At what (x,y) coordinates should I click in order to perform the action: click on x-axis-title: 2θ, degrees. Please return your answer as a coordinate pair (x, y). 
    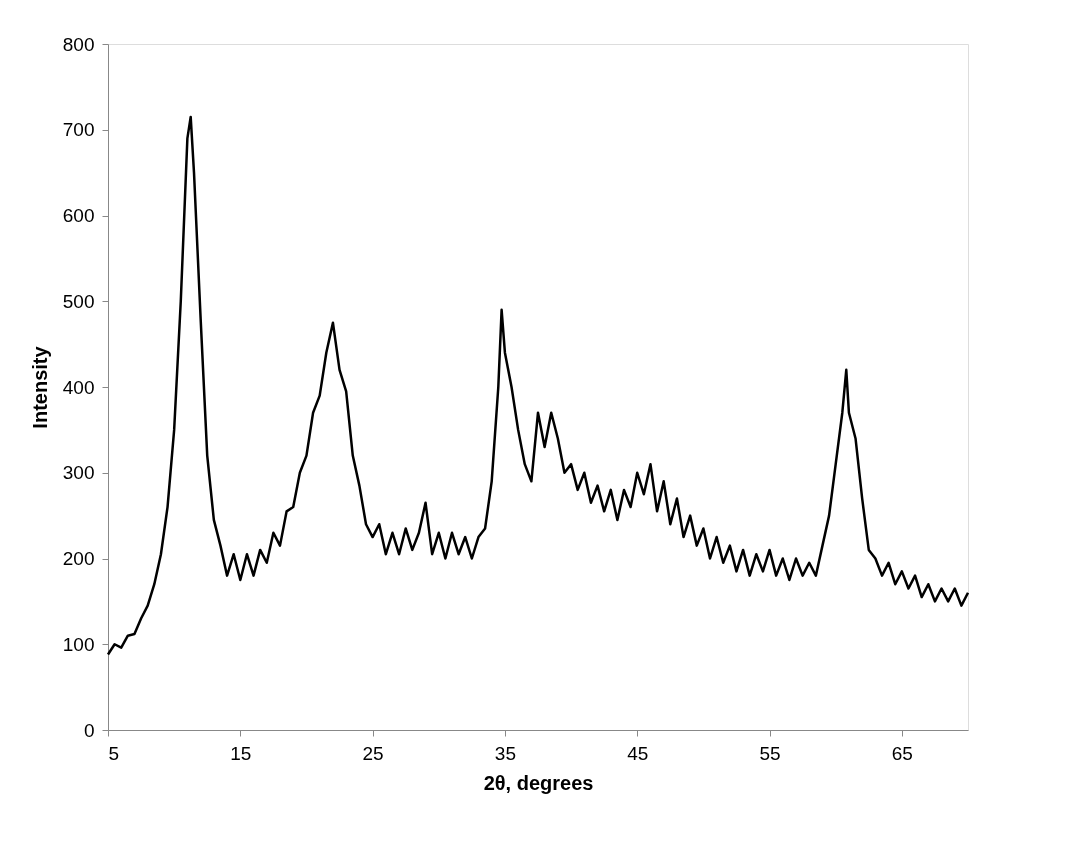
    Looking at the image, I should click on (538, 782).